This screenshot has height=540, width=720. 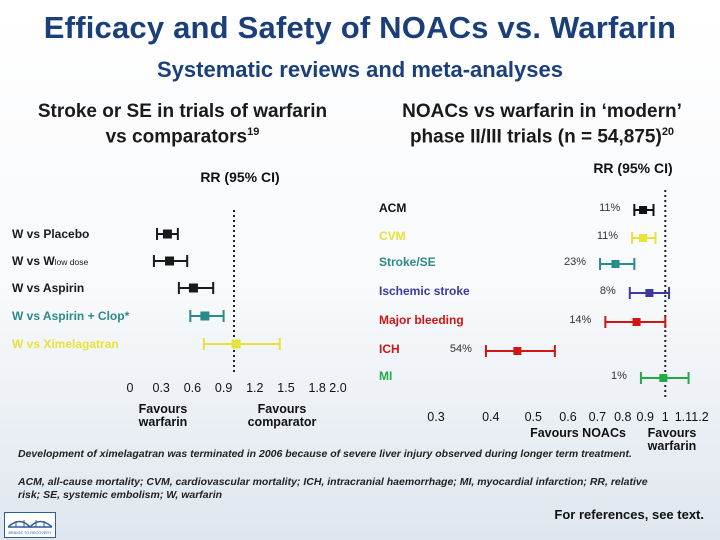 What do you see at coordinates (490, 417) in the screenshot?
I see `right-xtick-1: 0.4` at bounding box center [490, 417].